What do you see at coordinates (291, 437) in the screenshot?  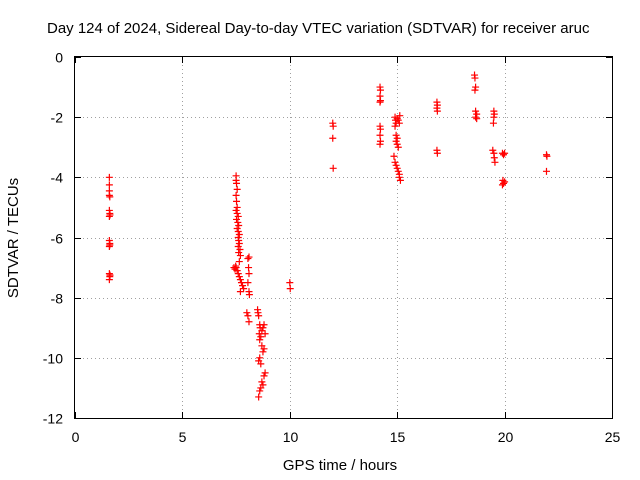 I see `x-tick-label: 10` at bounding box center [291, 437].